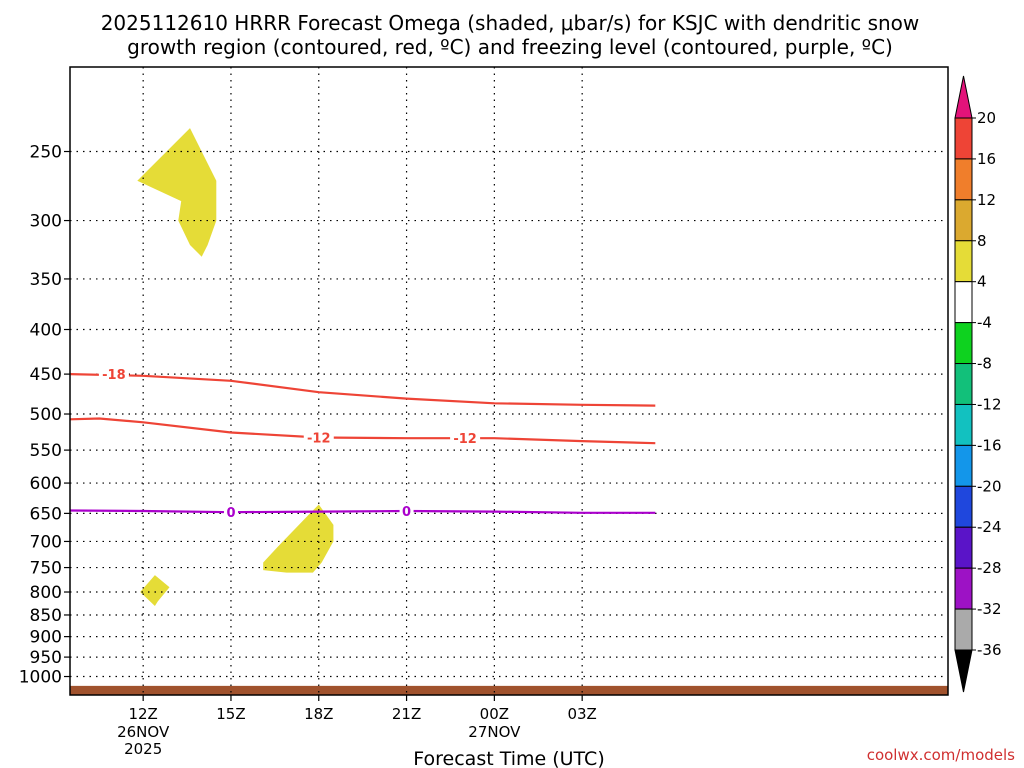  What do you see at coordinates (989, 527) in the screenshot?
I see `colorbar-label: -24` at bounding box center [989, 527].